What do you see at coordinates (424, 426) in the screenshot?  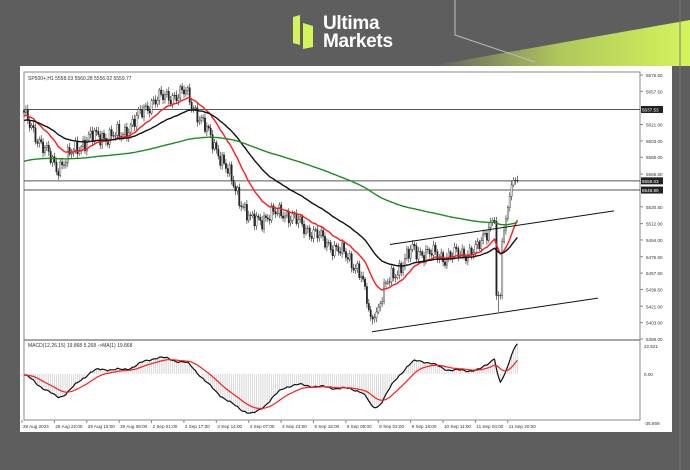 I see `x-tick-label: 9 Sep 18:00` at bounding box center [424, 426].